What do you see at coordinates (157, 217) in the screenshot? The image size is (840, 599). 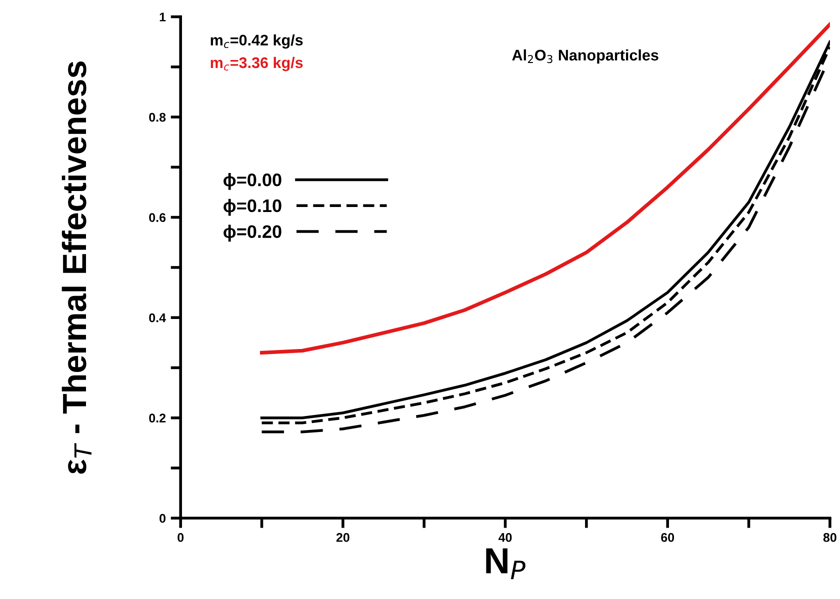 I see `y-tick-label: 0.6` at bounding box center [157, 217].